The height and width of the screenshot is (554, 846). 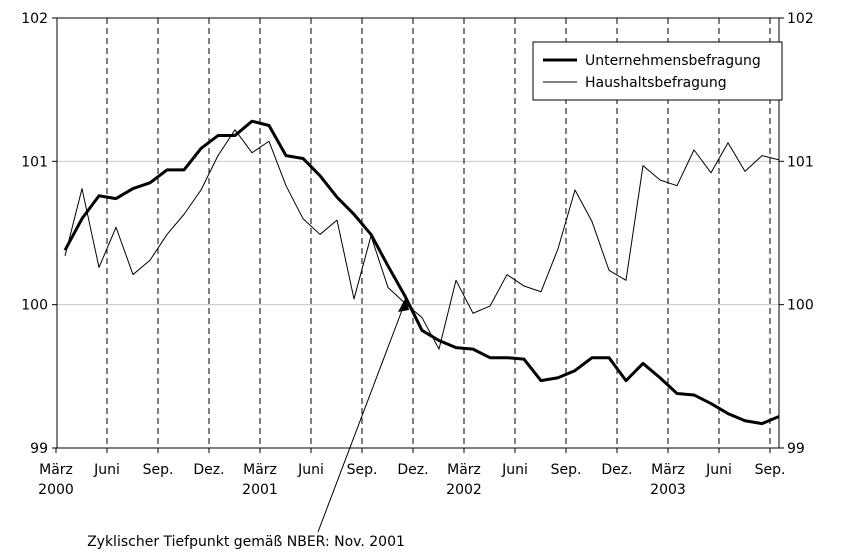 I want to click on y2-tick-label: 102, so click(x=800, y=19).